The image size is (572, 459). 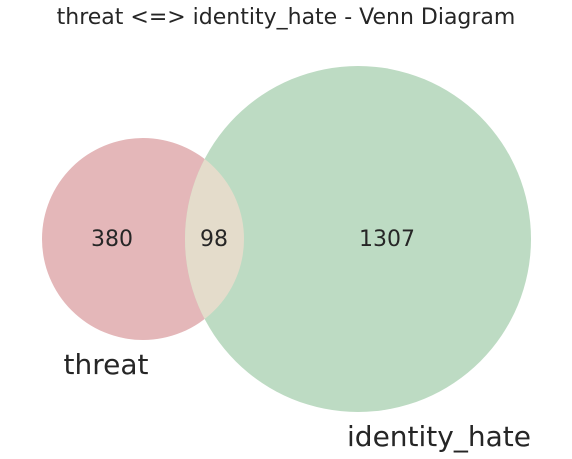 What do you see at coordinates (286, 17) in the screenshot?
I see `chart-title: threat <=> identity_hate - Venn Diagram` at bounding box center [286, 17].